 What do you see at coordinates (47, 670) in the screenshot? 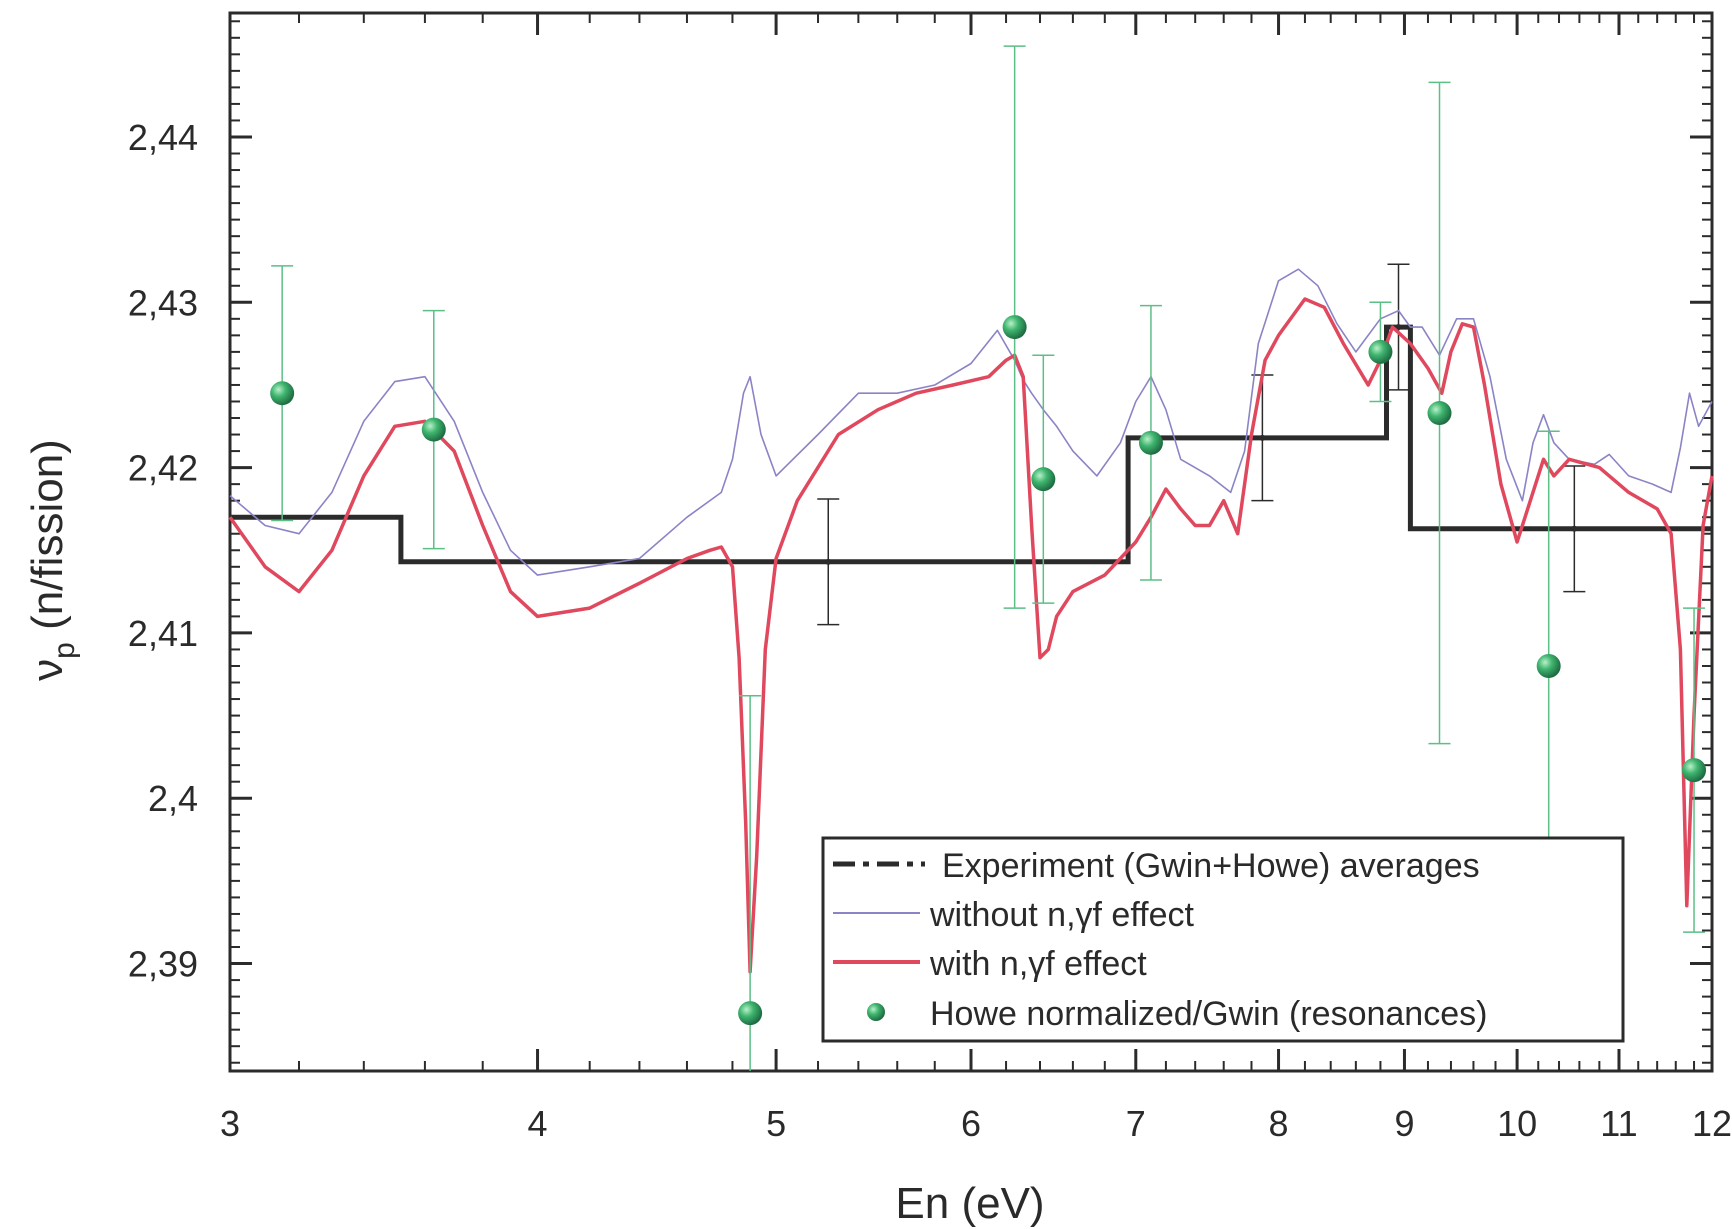
I see `y-axis-symbol: ν` at bounding box center [47, 670].